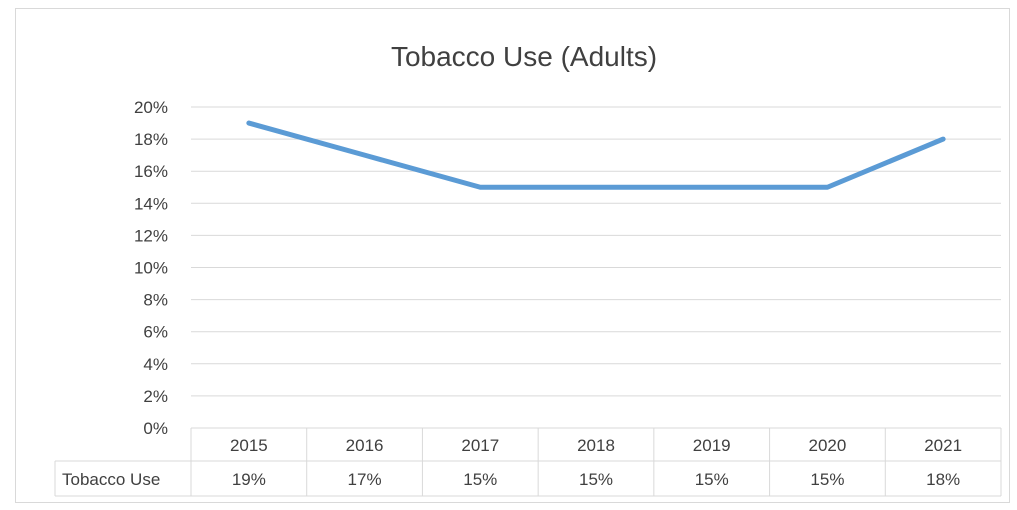  Describe the element at coordinates (365, 445) in the screenshot. I see `x-category-label: 2016` at that location.